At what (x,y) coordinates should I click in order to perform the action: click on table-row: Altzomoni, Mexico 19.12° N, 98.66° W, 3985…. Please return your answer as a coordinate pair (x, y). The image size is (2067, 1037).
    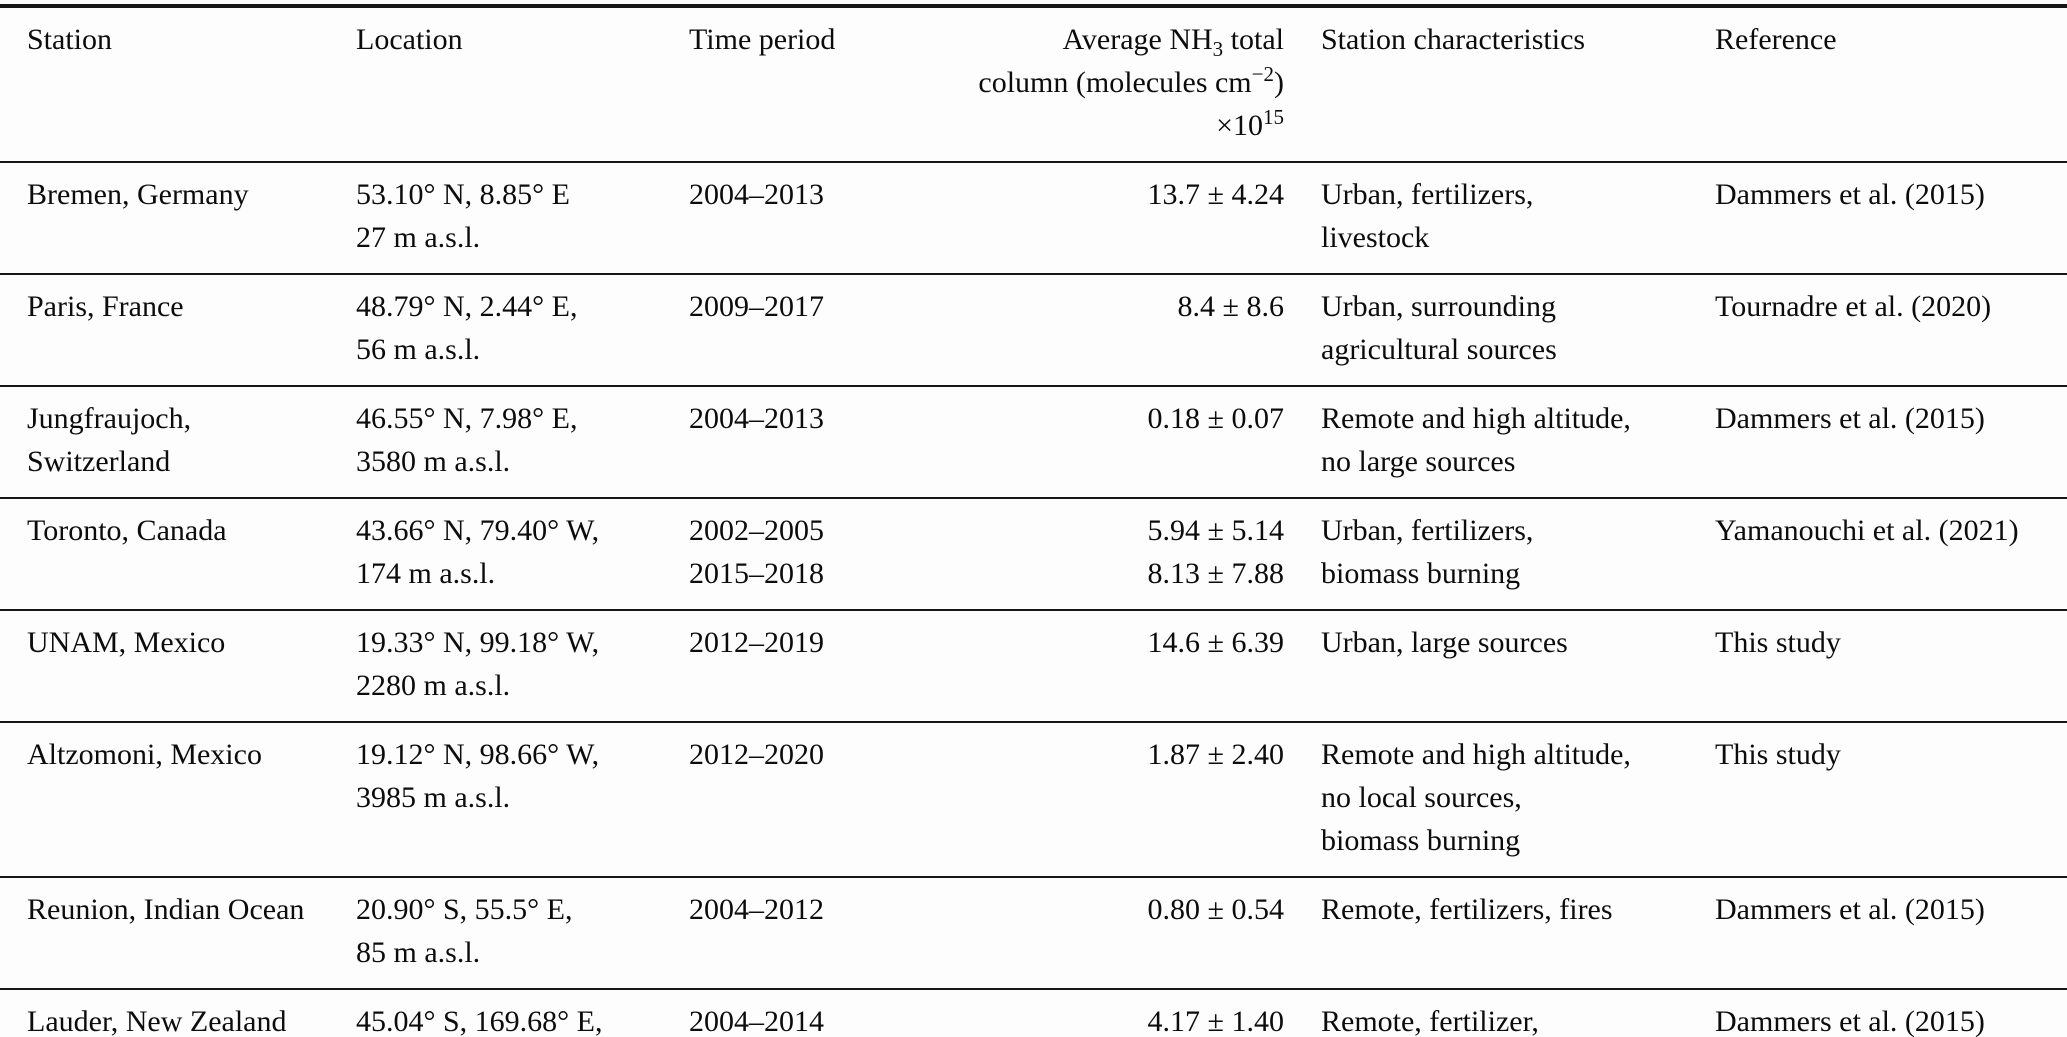
    Looking at the image, I should click on (1033, 799).